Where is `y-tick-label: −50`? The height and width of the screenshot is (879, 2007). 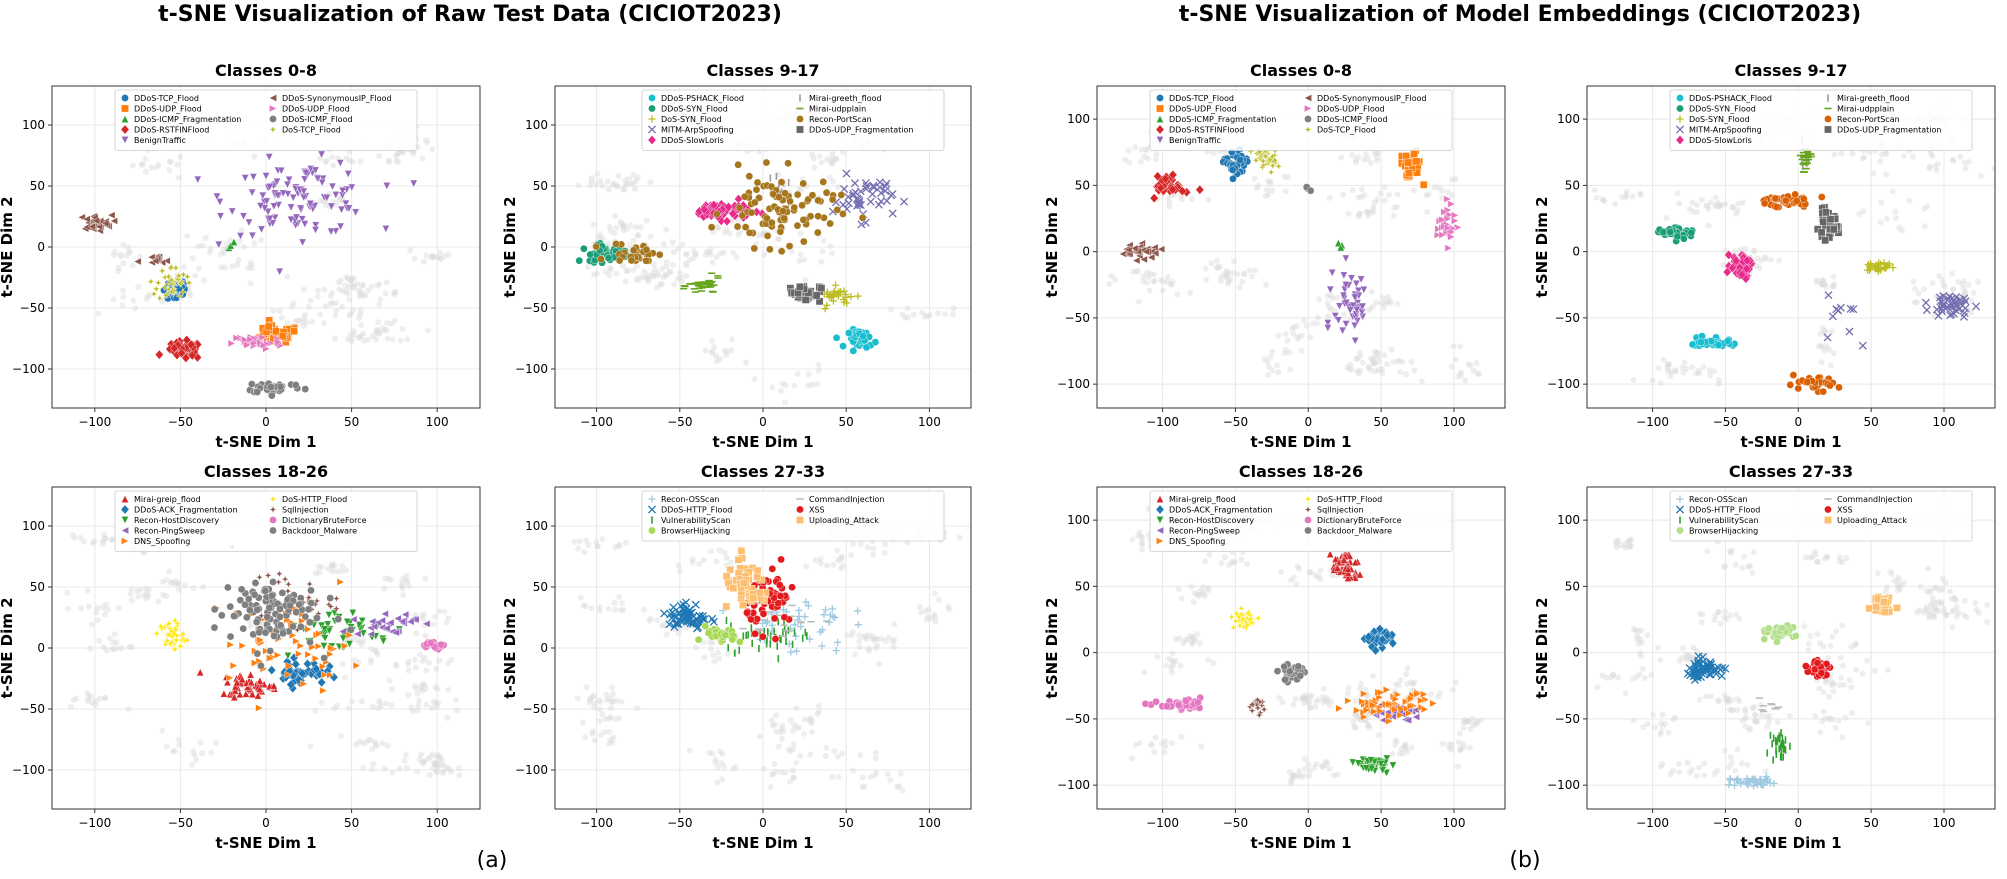
y-tick-label: −50 is located at coordinates (1077, 318).